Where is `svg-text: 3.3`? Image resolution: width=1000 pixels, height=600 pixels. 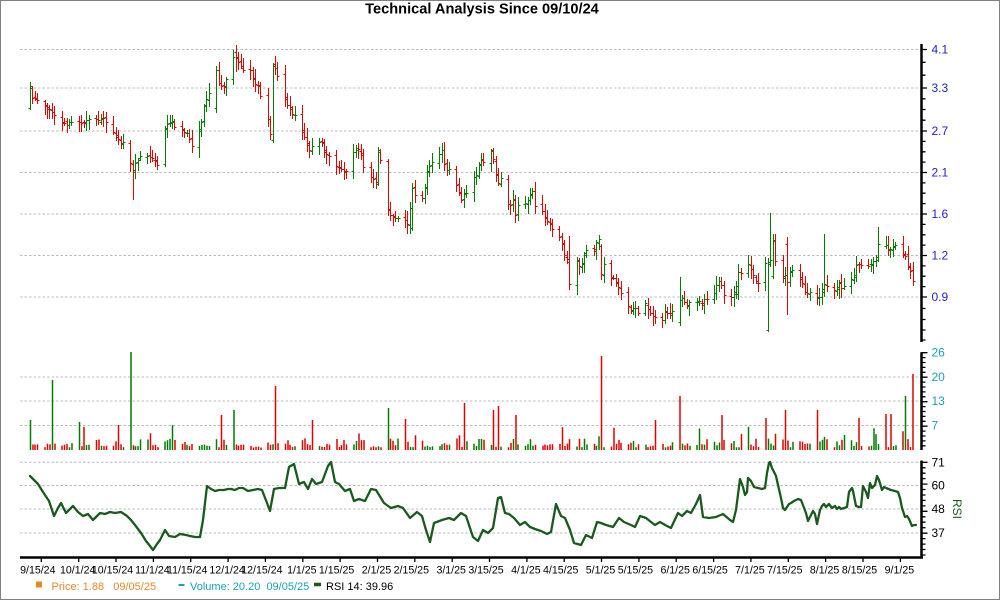
svg-text: 3.3 is located at coordinates (940, 88).